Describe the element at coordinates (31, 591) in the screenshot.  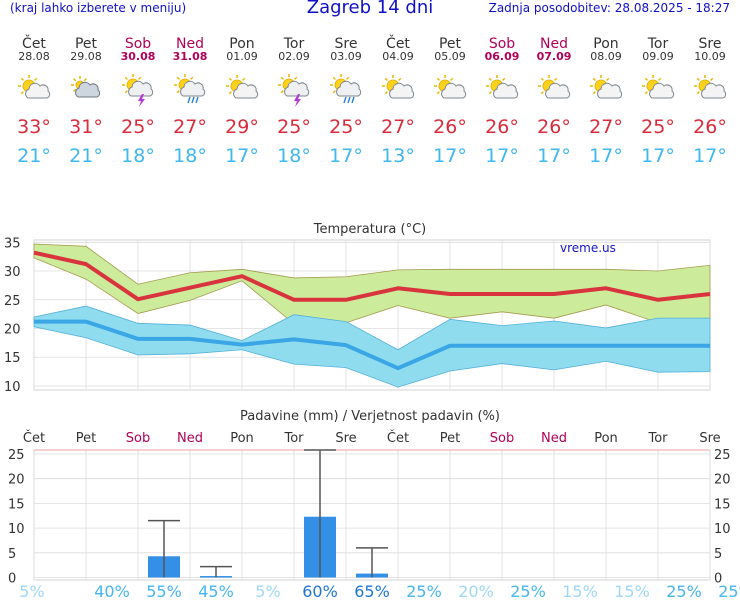
I see `precipitation-probability: 5%` at that location.